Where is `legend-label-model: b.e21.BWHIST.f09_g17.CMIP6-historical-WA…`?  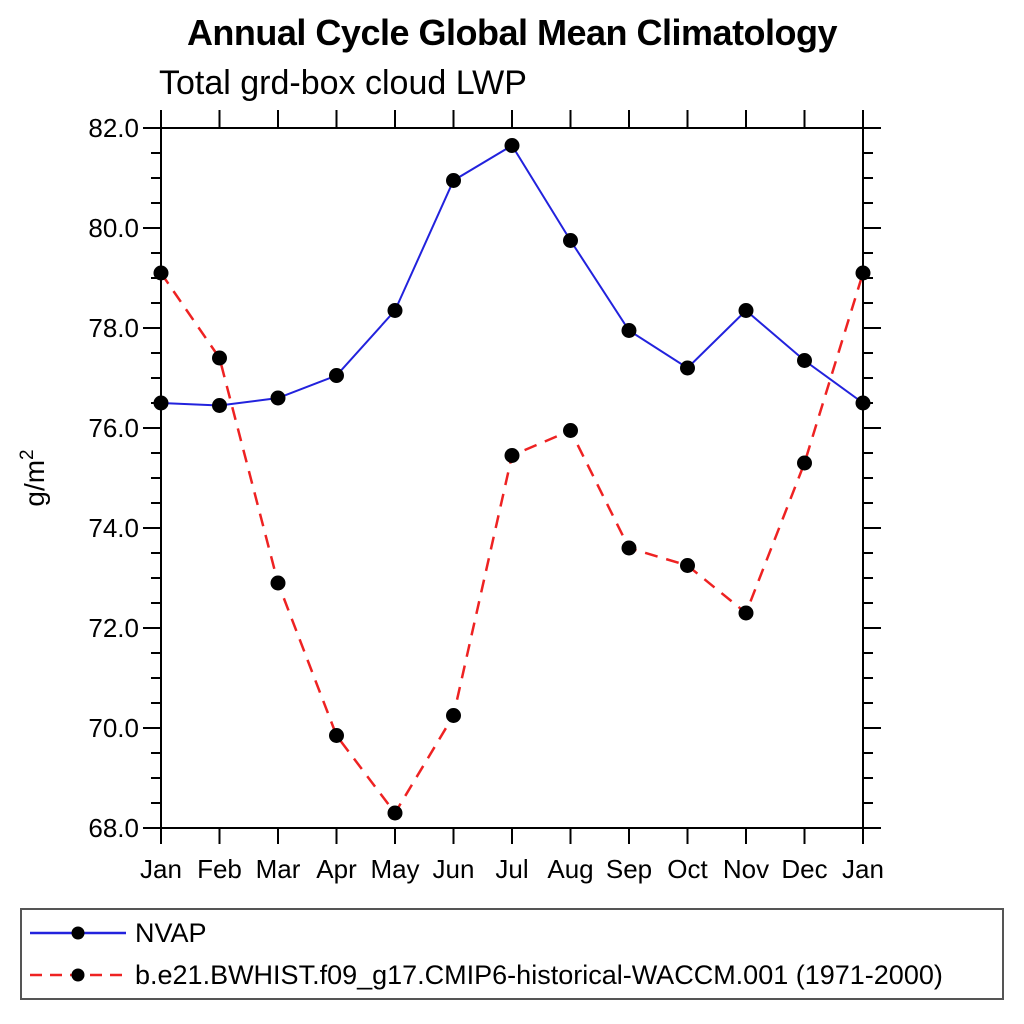
legend-label-model: b.e21.BWHIST.f09_g17.CMIP6-historical-WA… is located at coordinates (539, 974).